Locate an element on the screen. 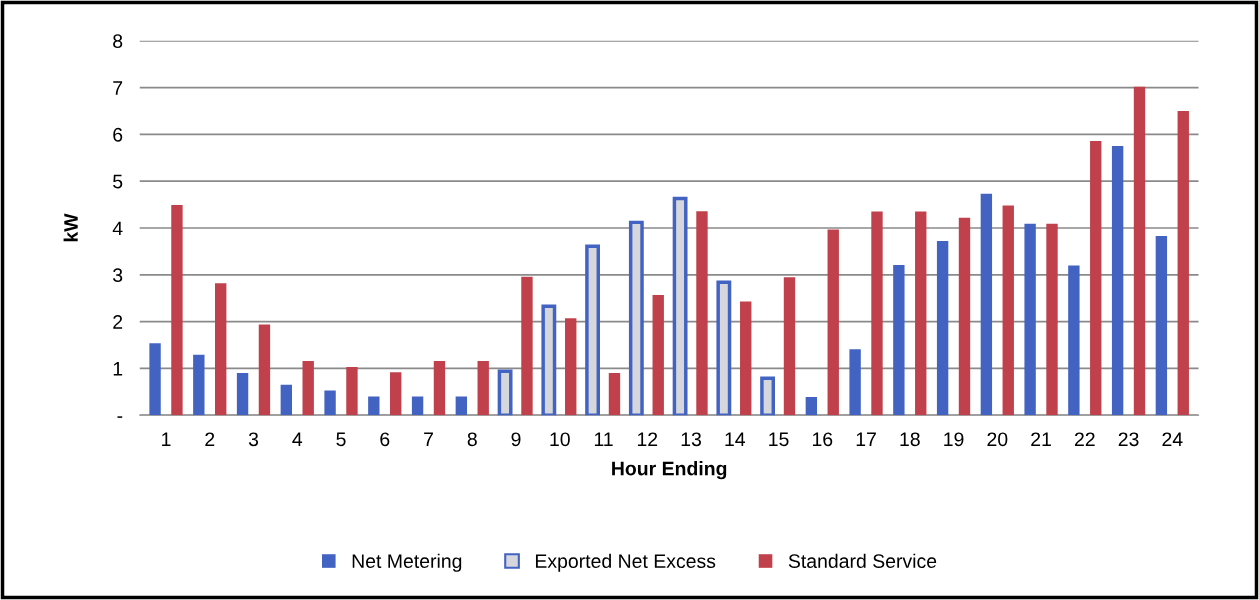 This screenshot has height=600, width=1259. x-tick-label: 17 is located at coordinates (866, 439).